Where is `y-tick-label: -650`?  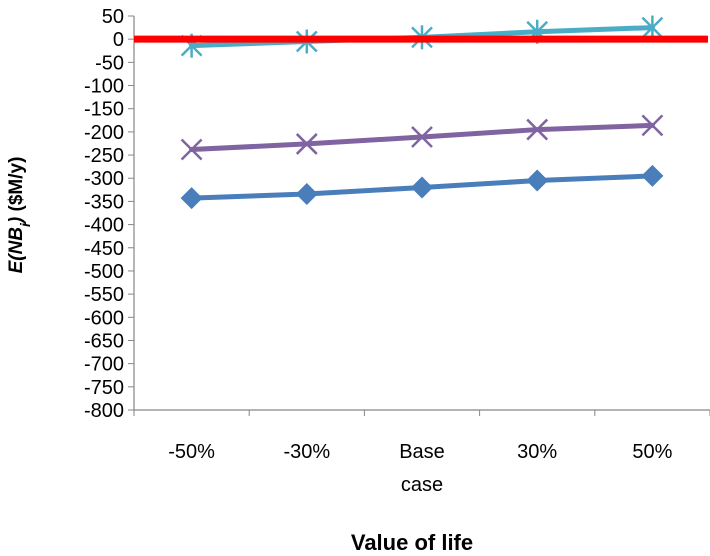 y-tick-label: -650 is located at coordinates (104, 341).